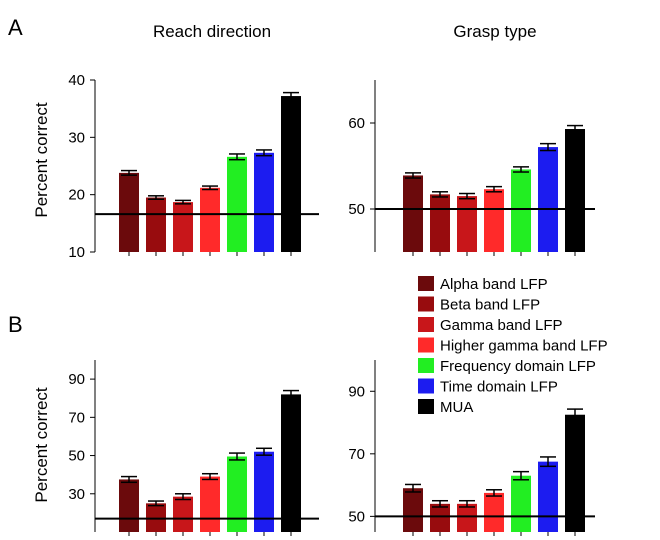 The width and height of the screenshot is (660, 540). I want to click on legend-label: Alpha band LFP, so click(494, 284).